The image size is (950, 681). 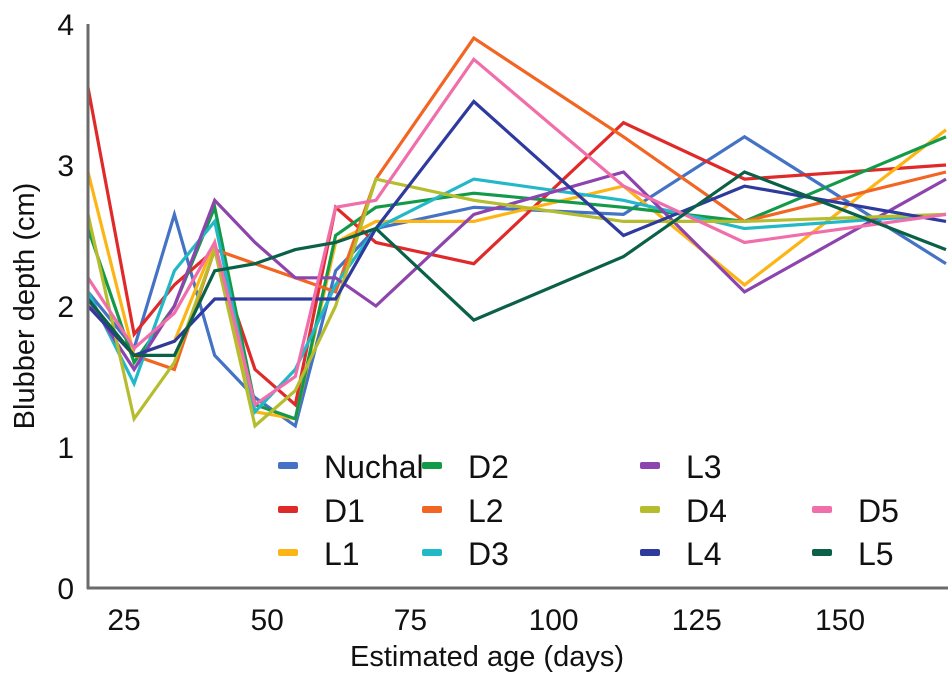 I want to click on legend-label: D3, so click(x=488, y=554).